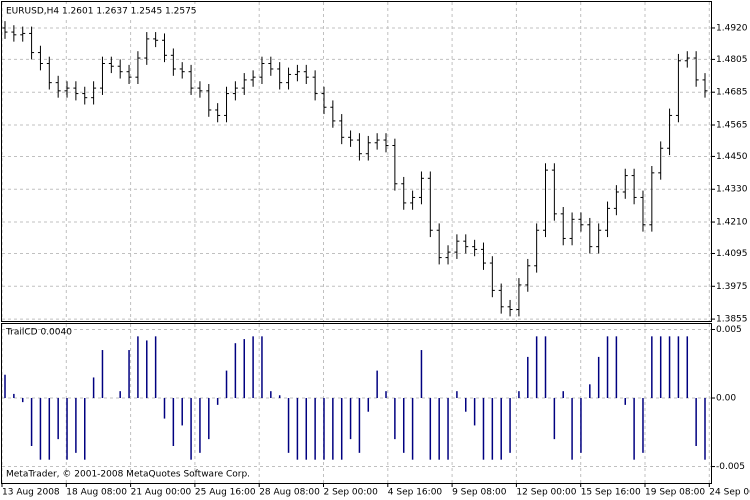  I want to click on y-tick-label: 1.4450, so click(732, 157).